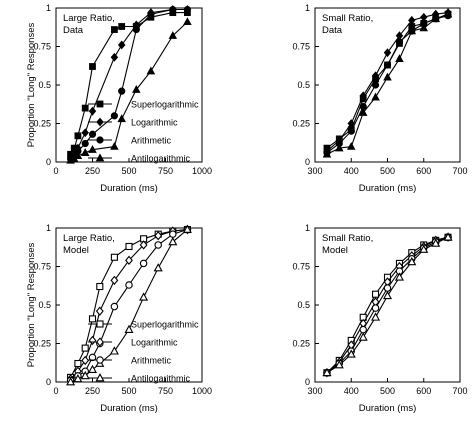 Image resolution: width=474 pixels, height=423 pixels. What do you see at coordinates (151, 141) in the screenshot?
I see `legend-label: Arithmetic` at bounding box center [151, 141].